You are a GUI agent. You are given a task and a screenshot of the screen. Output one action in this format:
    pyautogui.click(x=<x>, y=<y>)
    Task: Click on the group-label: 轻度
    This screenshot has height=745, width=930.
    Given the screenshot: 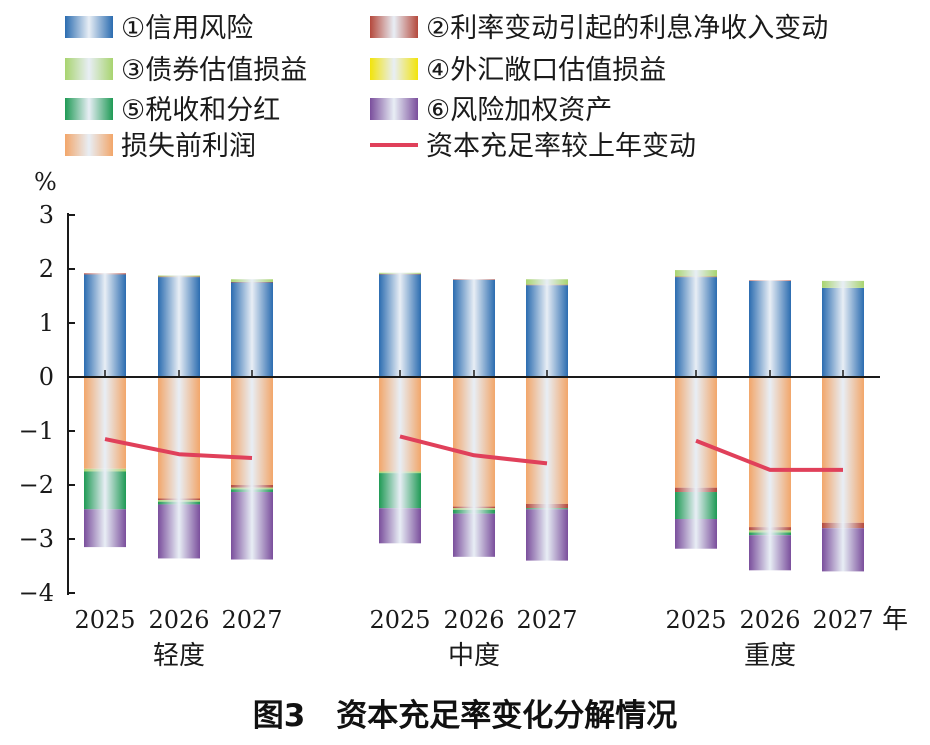 What is the action you would take?
    pyautogui.click(x=179, y=656)
    